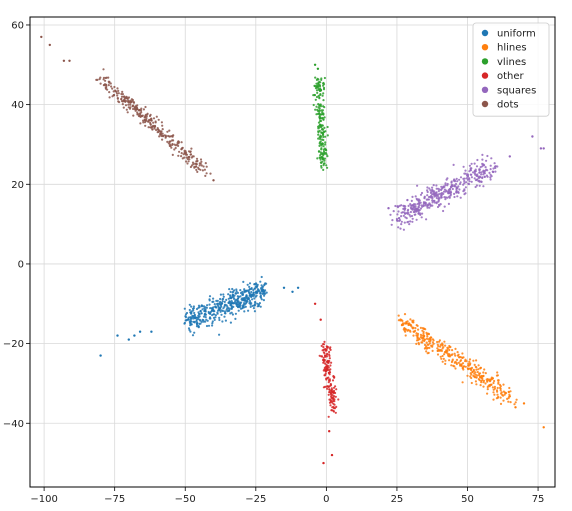  I want to click on x-tick-label: 50, so click(467, 499).